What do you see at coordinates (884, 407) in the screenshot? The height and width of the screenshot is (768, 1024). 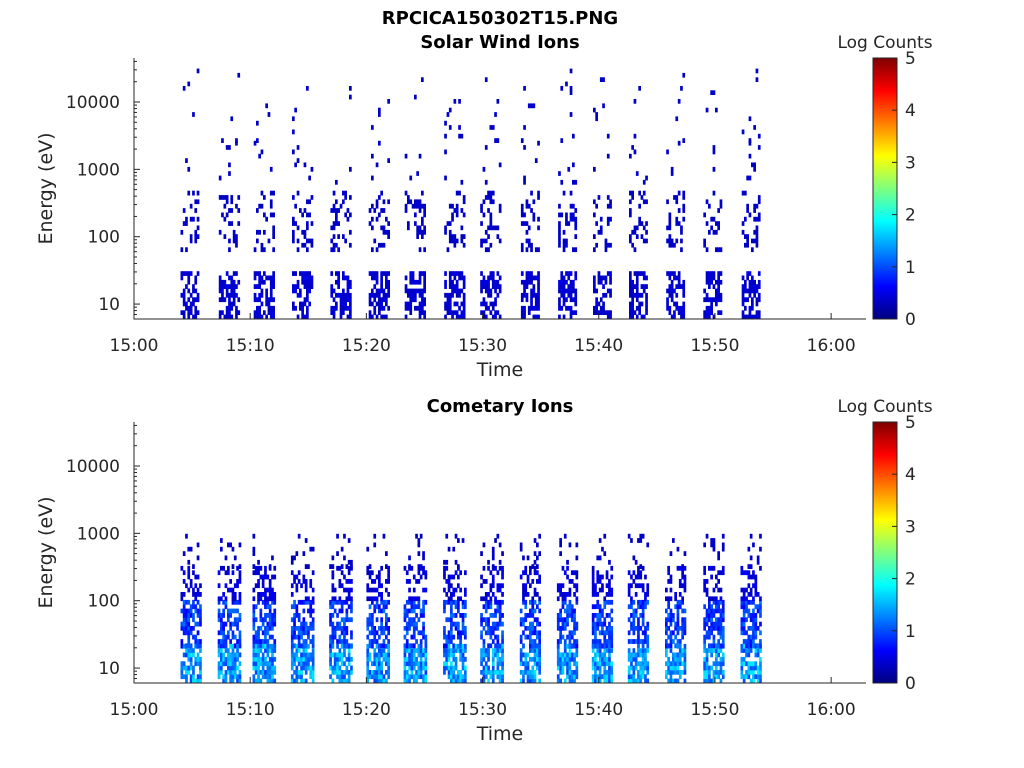 I see `colorbar-label: Log Counts` at bounding box center [884, 407].